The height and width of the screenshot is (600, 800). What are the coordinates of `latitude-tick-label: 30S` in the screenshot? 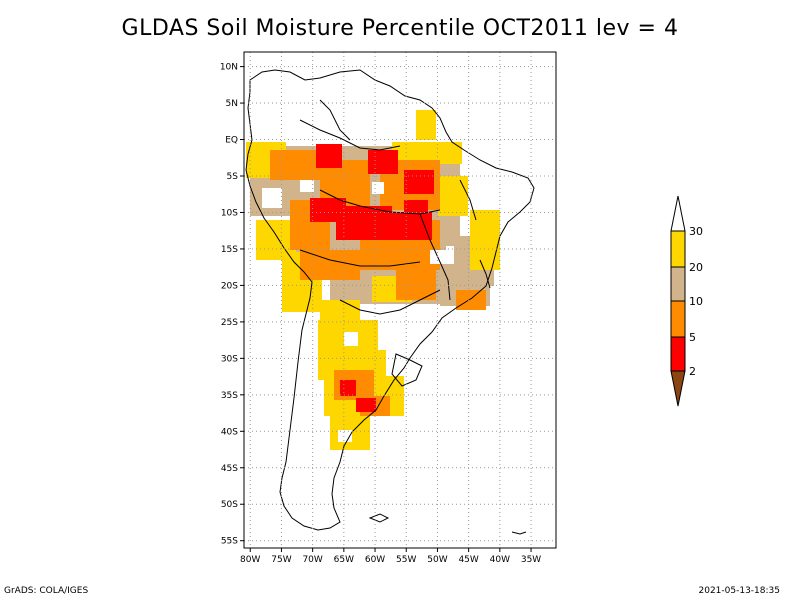 It's located at (229, 359).